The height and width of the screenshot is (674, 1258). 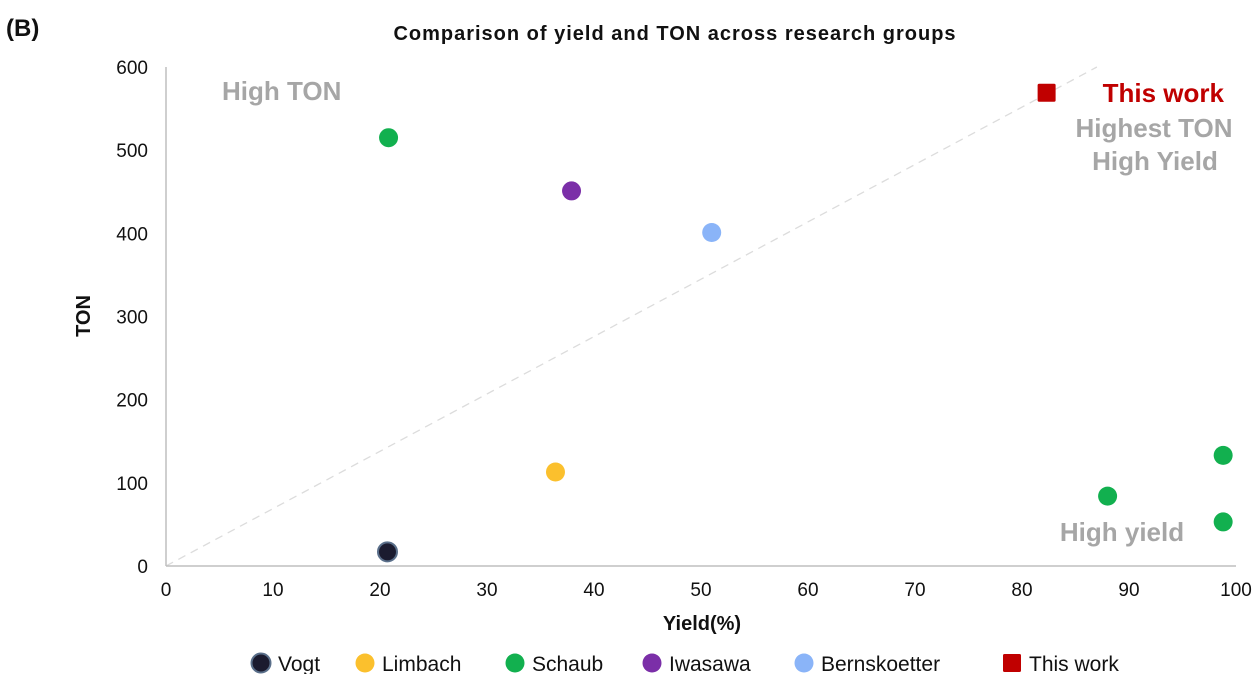 I want to click on y-tick-label: 200, so click(x=132, y=401).